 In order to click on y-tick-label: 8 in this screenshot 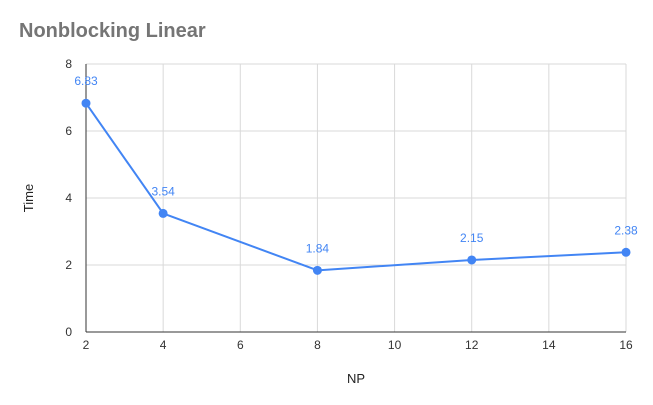, I will do `click(68, 64)`.